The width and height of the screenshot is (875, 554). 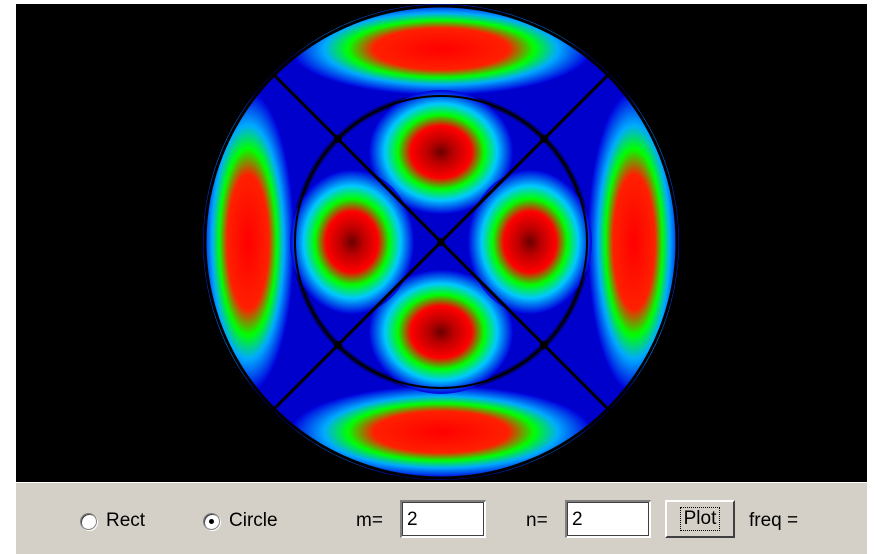 I want to click on rect-radio: Rect, so click(x=112, y=521).